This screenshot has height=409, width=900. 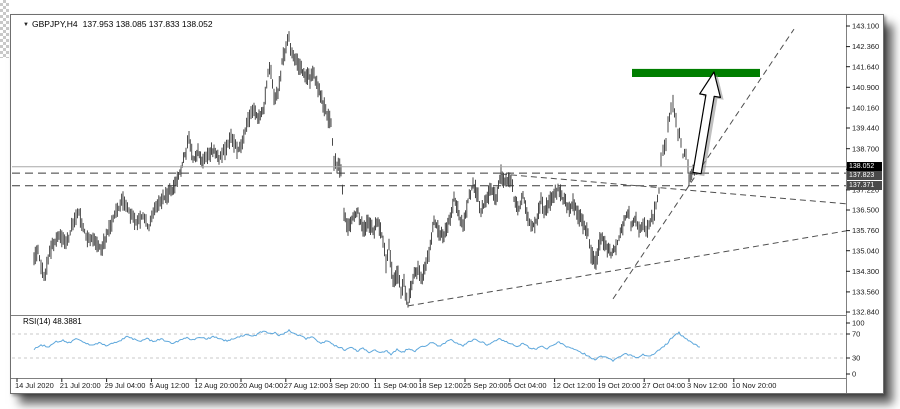 What do you see at coordinates (574, 385) in the screenshot?
I see `svg-text: 12 Oct 12:00` at bounding box center [574, 385].